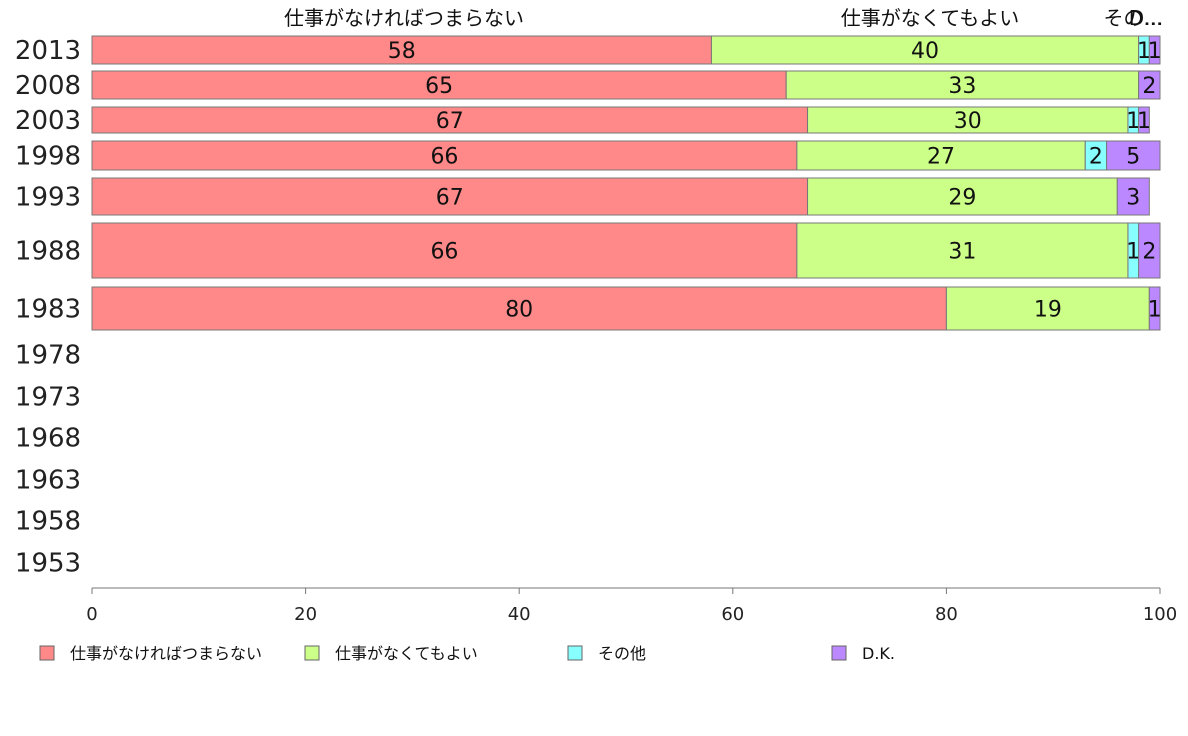 This screenshot has height=736, width=1188. I want to click on bar-row: 67 29 3, so click(620, 196).